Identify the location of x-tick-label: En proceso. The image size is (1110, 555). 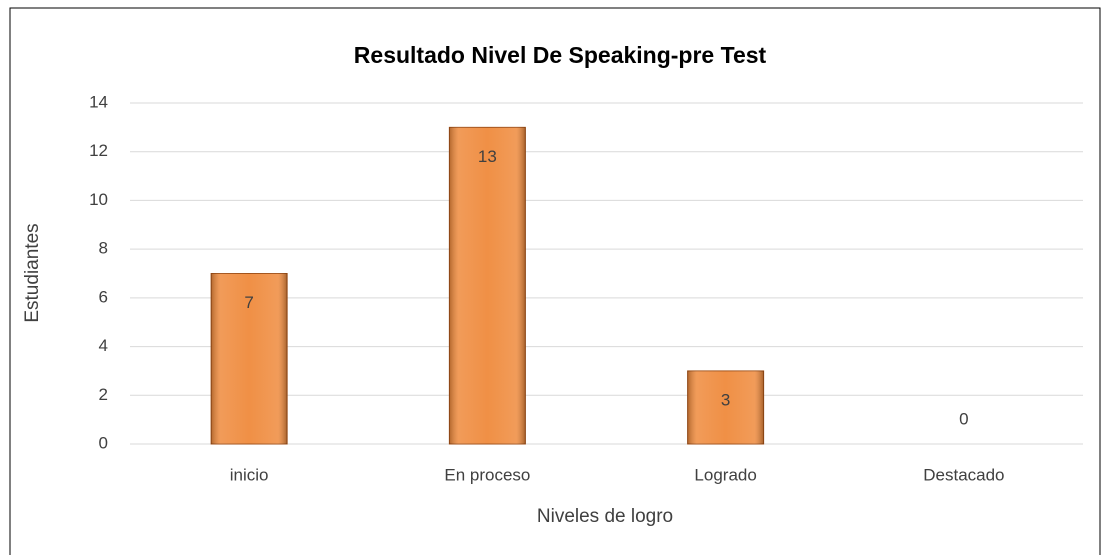
(487, 474).